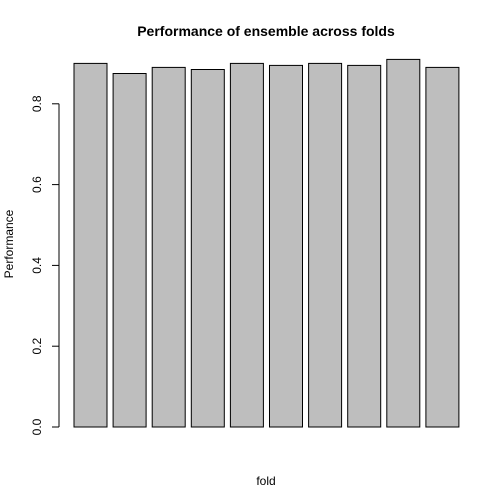 The image size is (504, 504). Describe the element at coordinates (37, 426) in the screenshot. I see `y-tick-label: 0.0` at that location.